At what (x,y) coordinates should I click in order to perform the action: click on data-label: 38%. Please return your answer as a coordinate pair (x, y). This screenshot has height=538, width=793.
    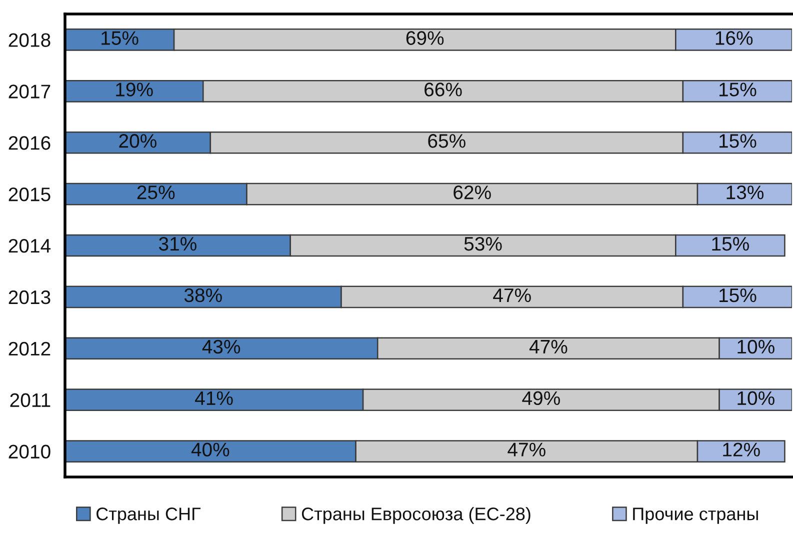
    Looking at the image, I should click on (203, 295).